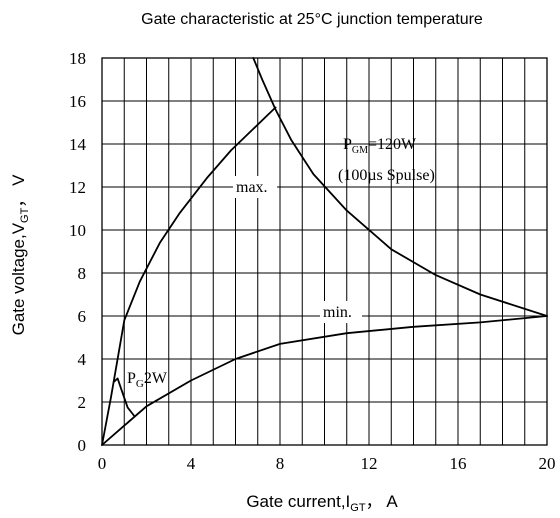 This screenshot has width=560, height=518. Describe the element at coordinates (102, 463) in the screenshot. I see `x-tick-label: 0` at that location.